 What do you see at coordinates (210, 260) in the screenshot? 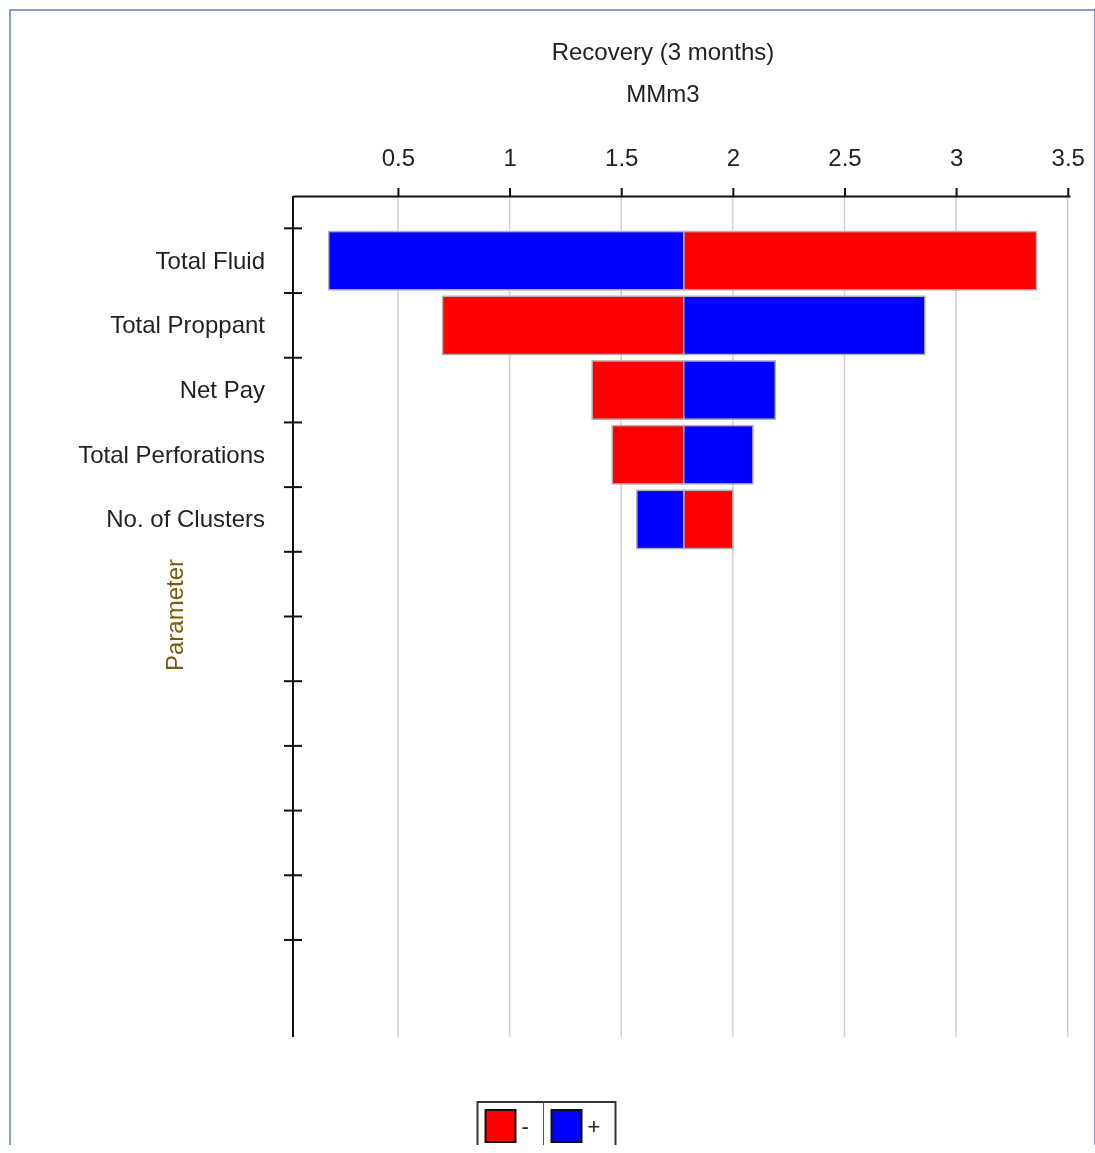
I see `y-tick-label: Total Fluid` at bounding box center [210, 260].